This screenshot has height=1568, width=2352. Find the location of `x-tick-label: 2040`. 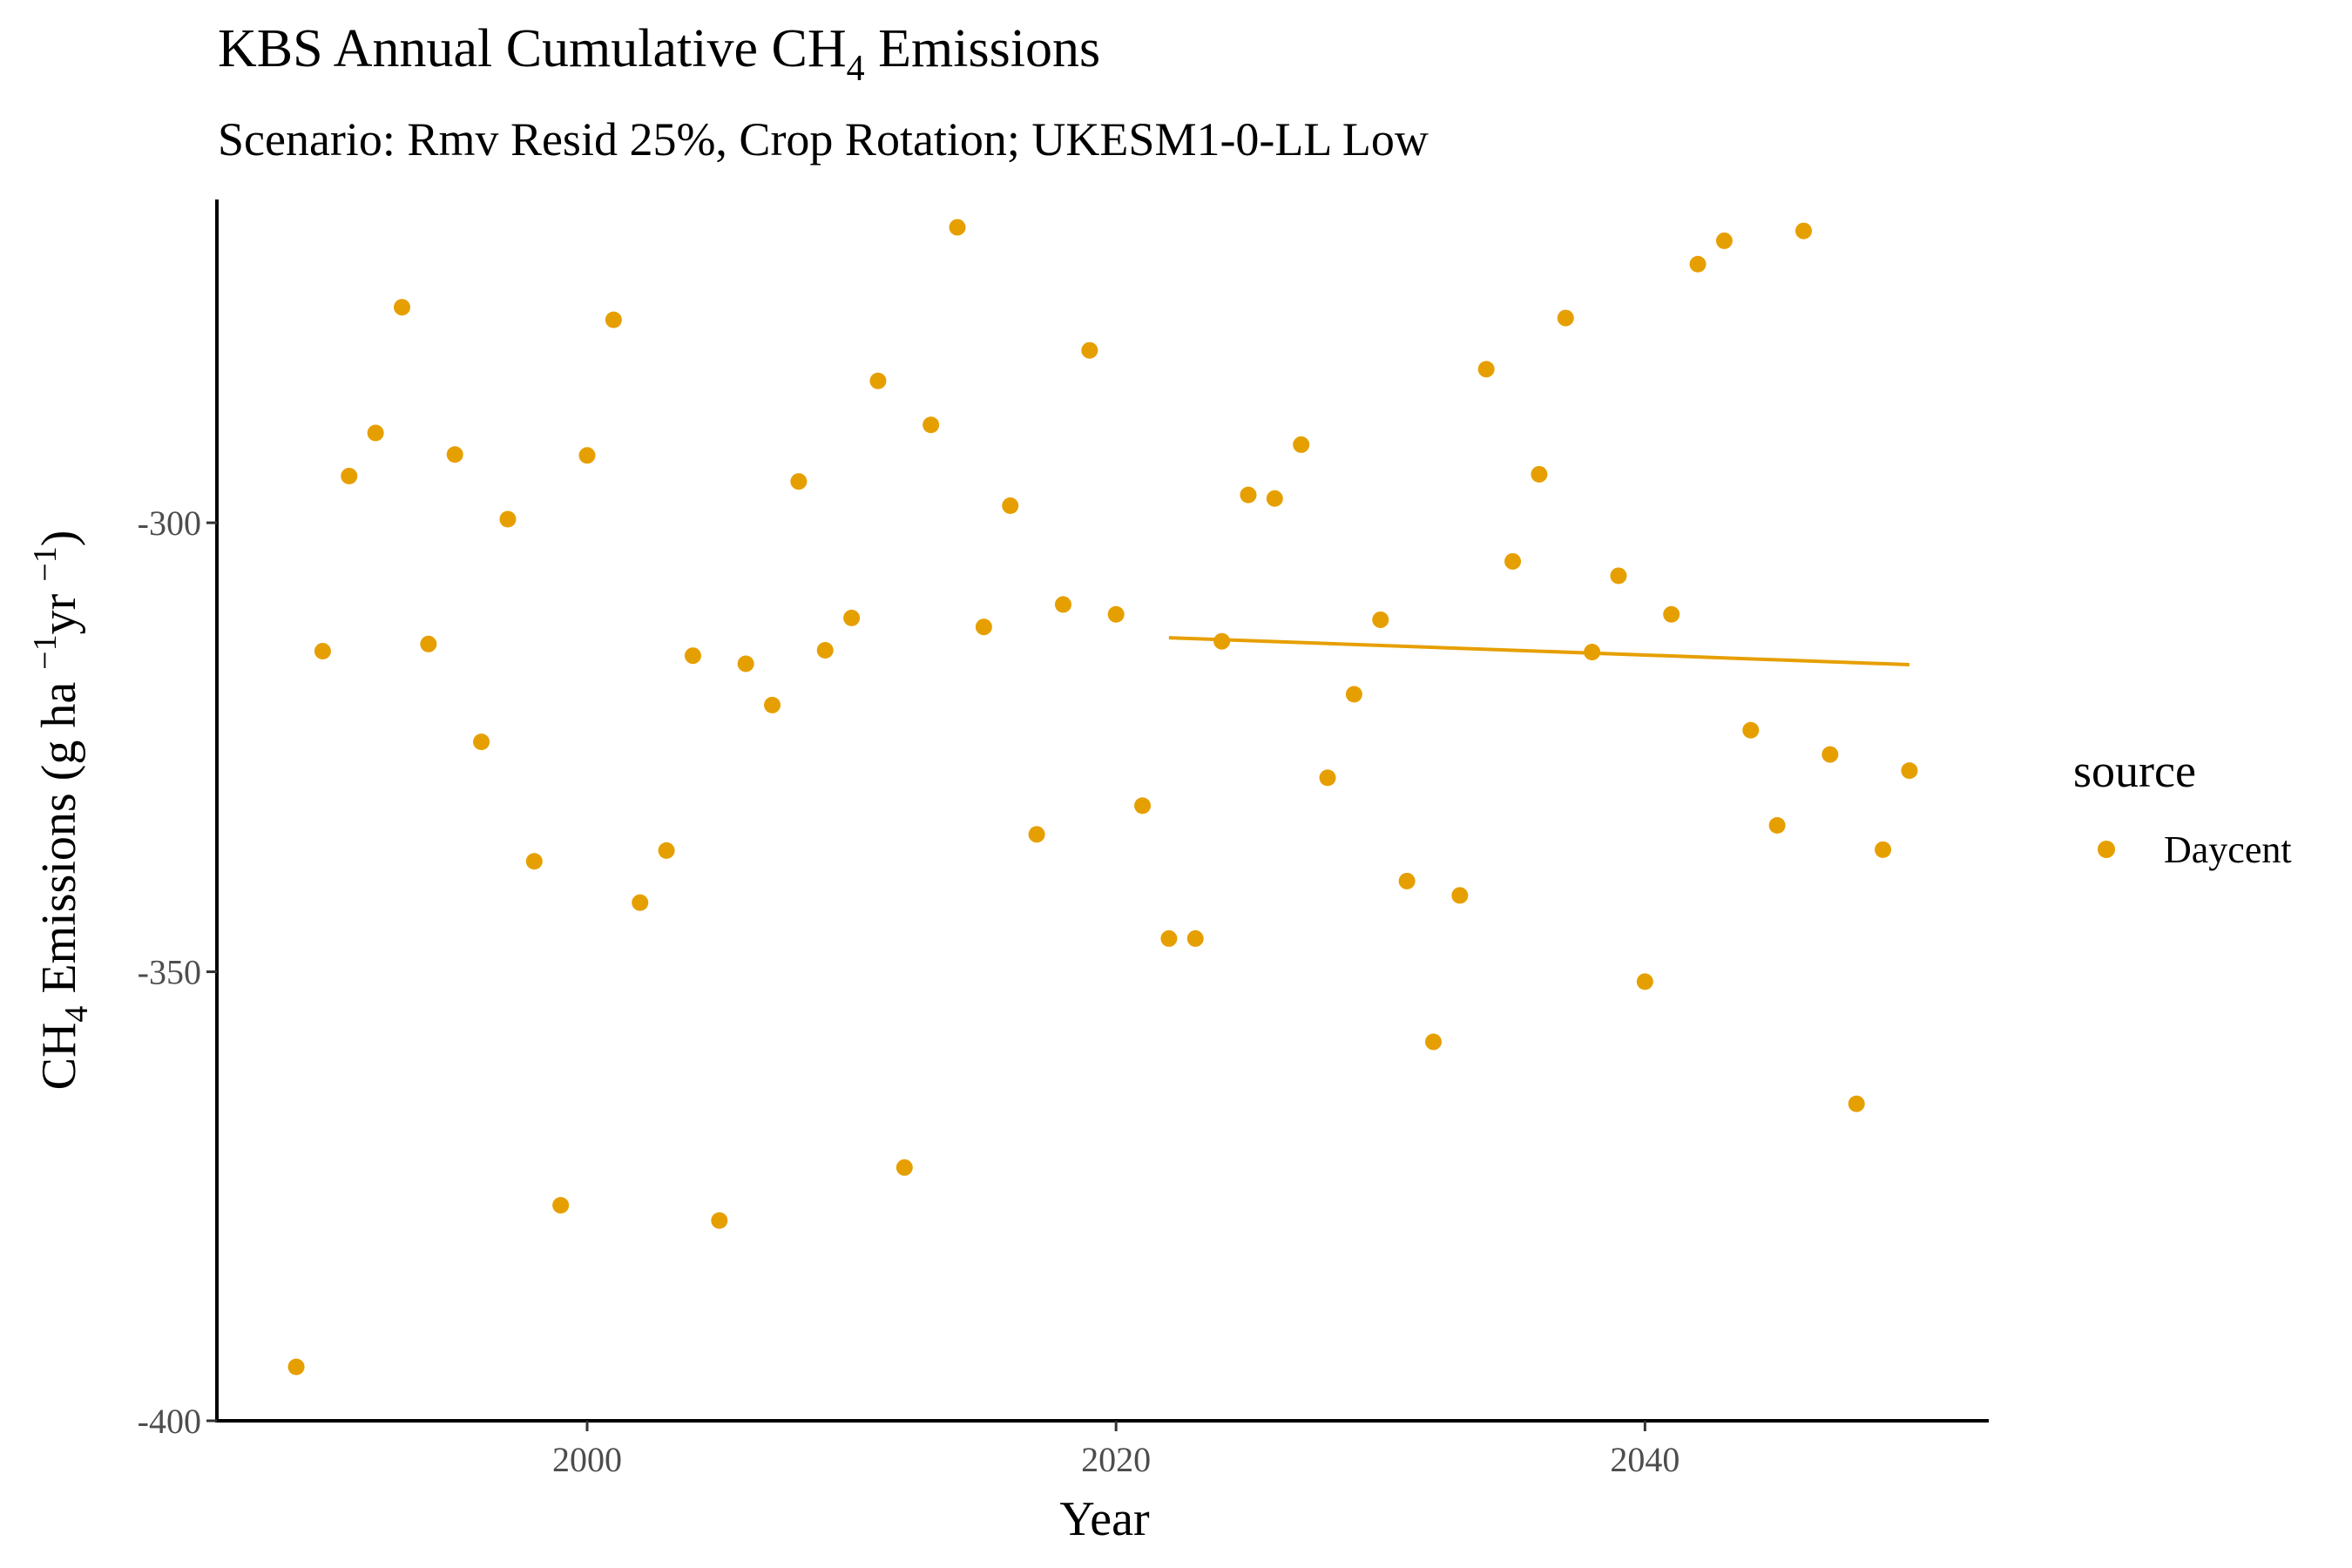

x-tick-label: 2040 is located at coordinates (1645, 1459).